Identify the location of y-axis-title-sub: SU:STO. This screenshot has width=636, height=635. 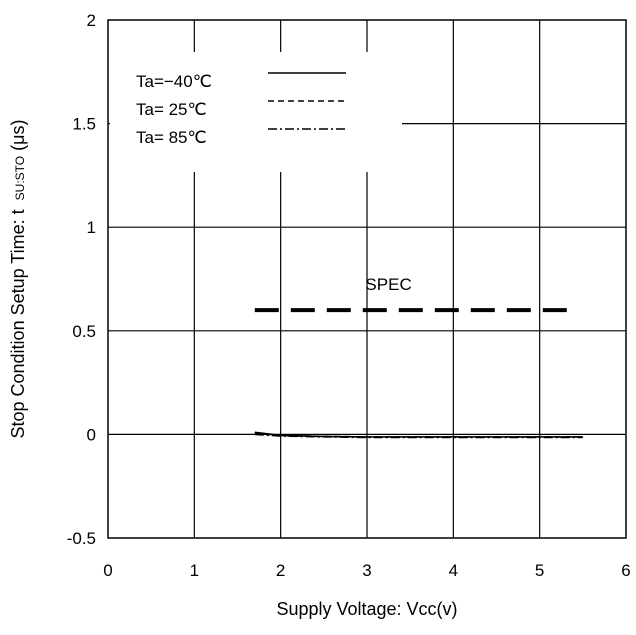
(20, 178).